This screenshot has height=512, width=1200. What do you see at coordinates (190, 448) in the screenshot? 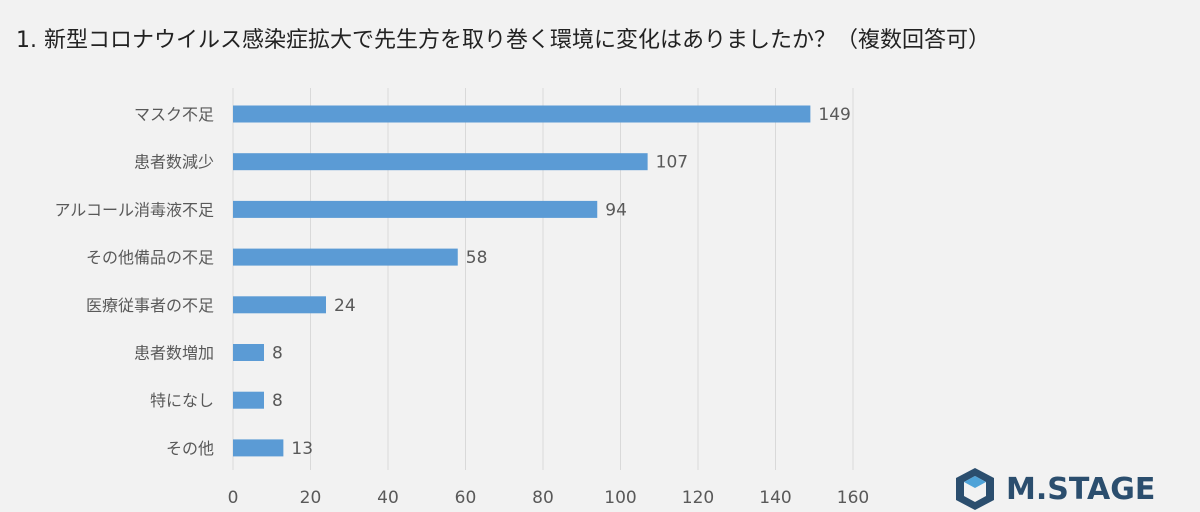
I see `category-label: その他` at bounding box center [190, 448].